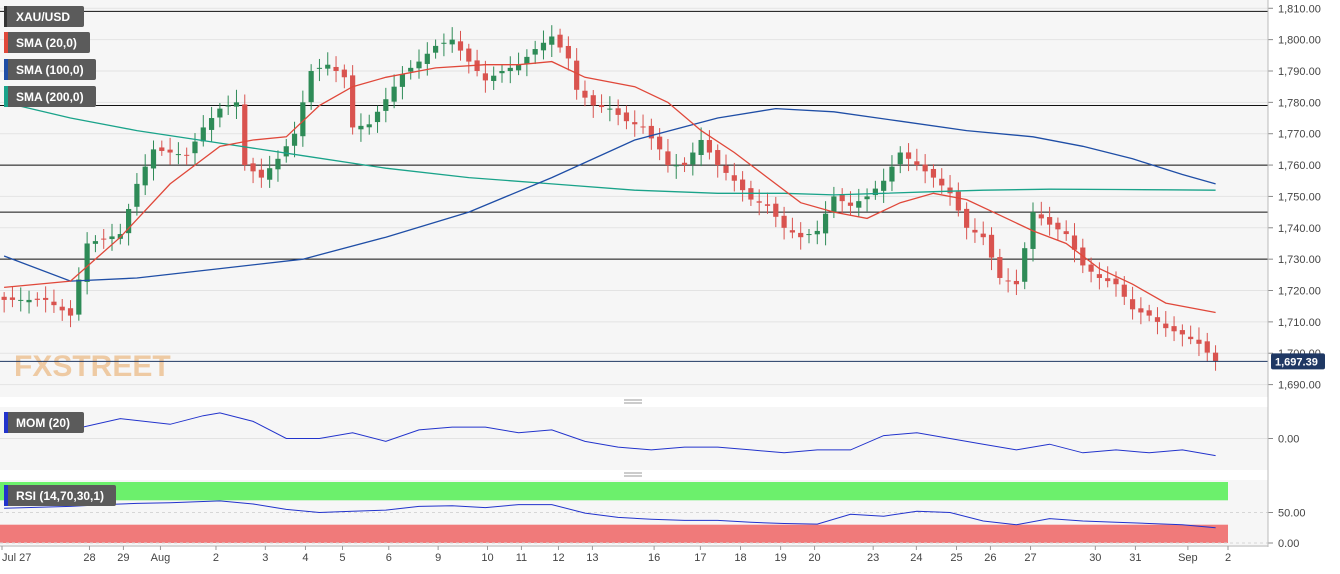 The width and height of the screenshot is (1340, 574). What do you see at coordinates (610, 514) in the screenshot?
I see `rsi-line` at bounding box center [610, 514].